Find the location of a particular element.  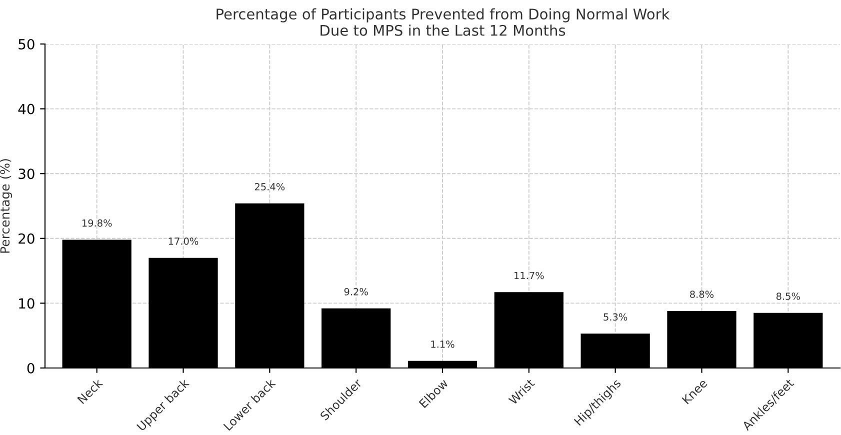

y-tick-label: 30 is located at coordinates (26, 174).